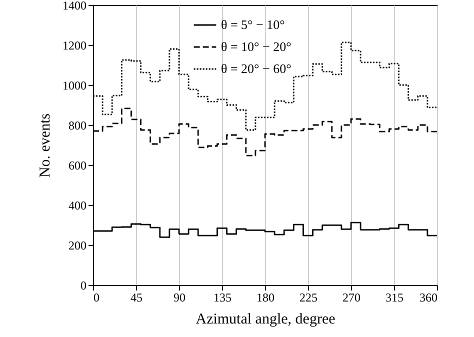 Image resolution: width=474 pixels, height=337 pixels. What do you see at coordinates (74, 6) in the screenshot?
I see `y-tick-label: 1400` at bounding box center [74, 6].